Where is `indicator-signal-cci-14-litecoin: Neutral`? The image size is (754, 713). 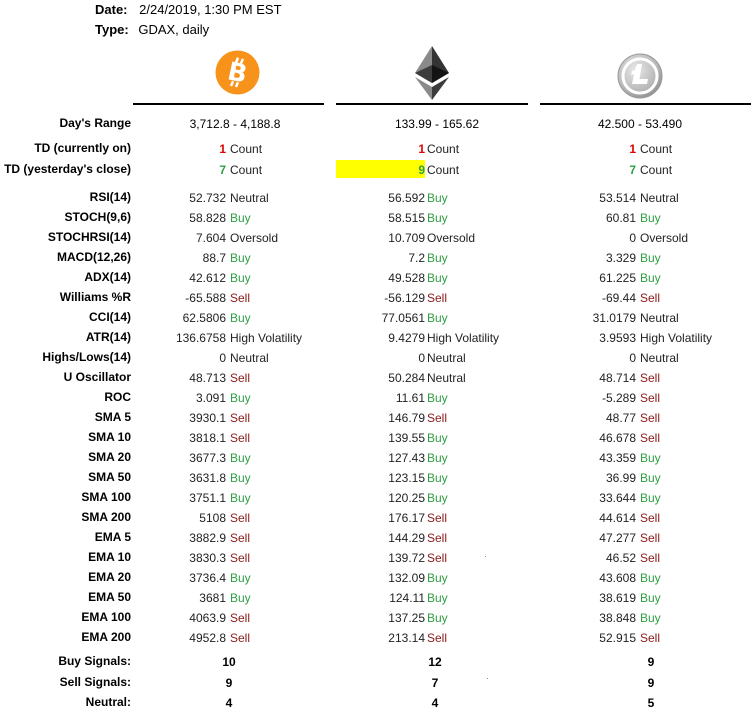 indicator-signal-cci-14-litecoin: Neutral is located at coordinates (659, 318).